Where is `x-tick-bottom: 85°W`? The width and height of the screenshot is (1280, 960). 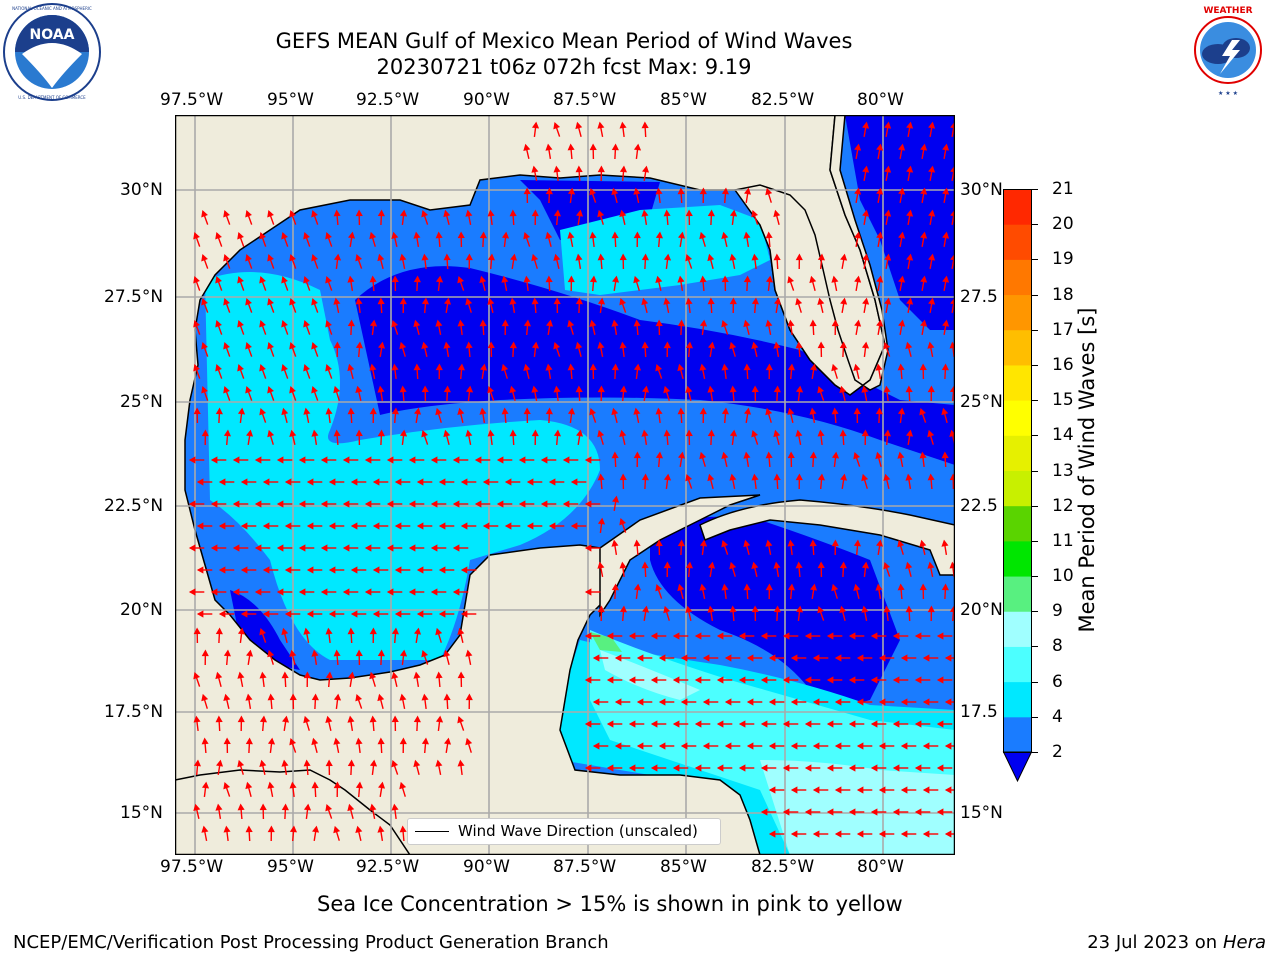
x-tick-bottom: 85°W is located at coordinates (683, 867).